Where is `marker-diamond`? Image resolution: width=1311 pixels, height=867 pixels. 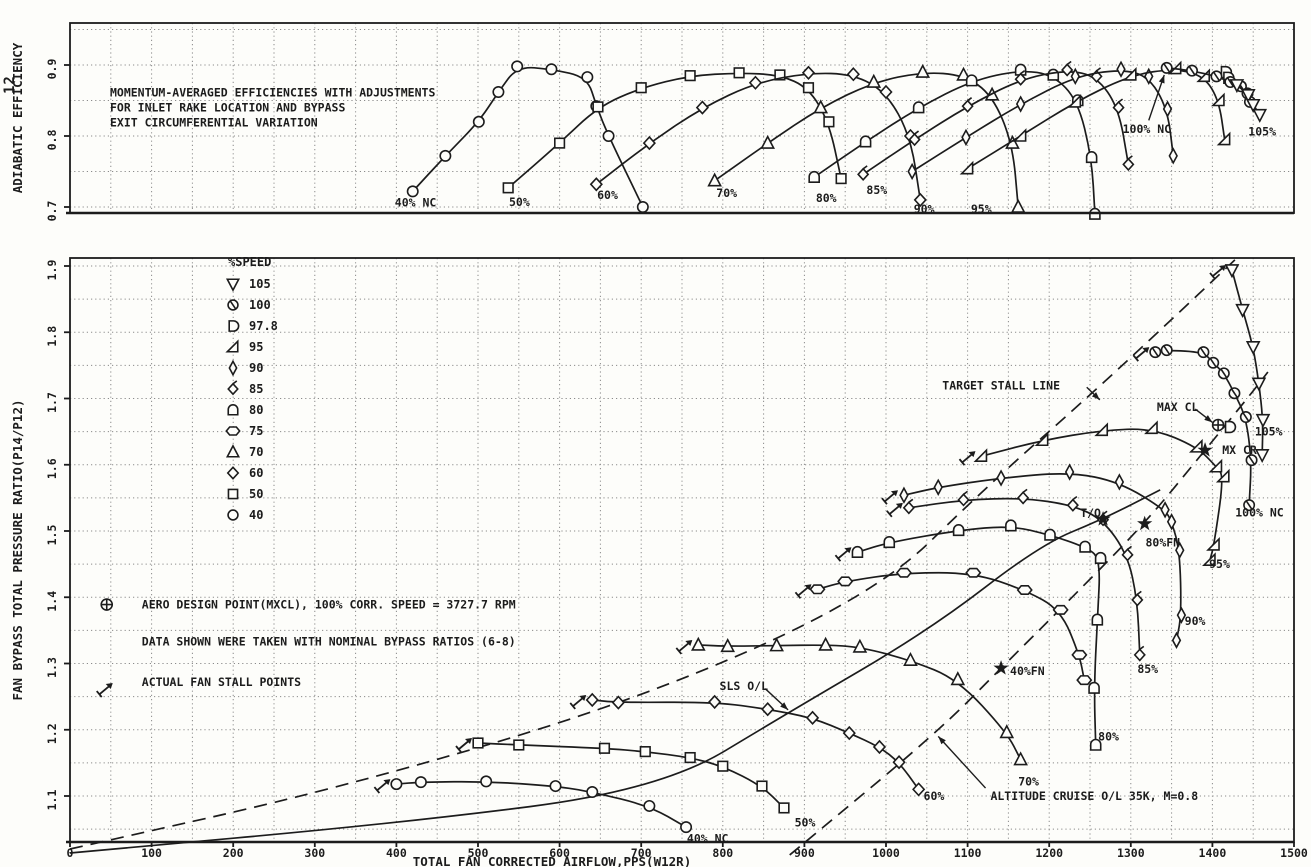 marker-diamond is located at coordinates (812, 718).